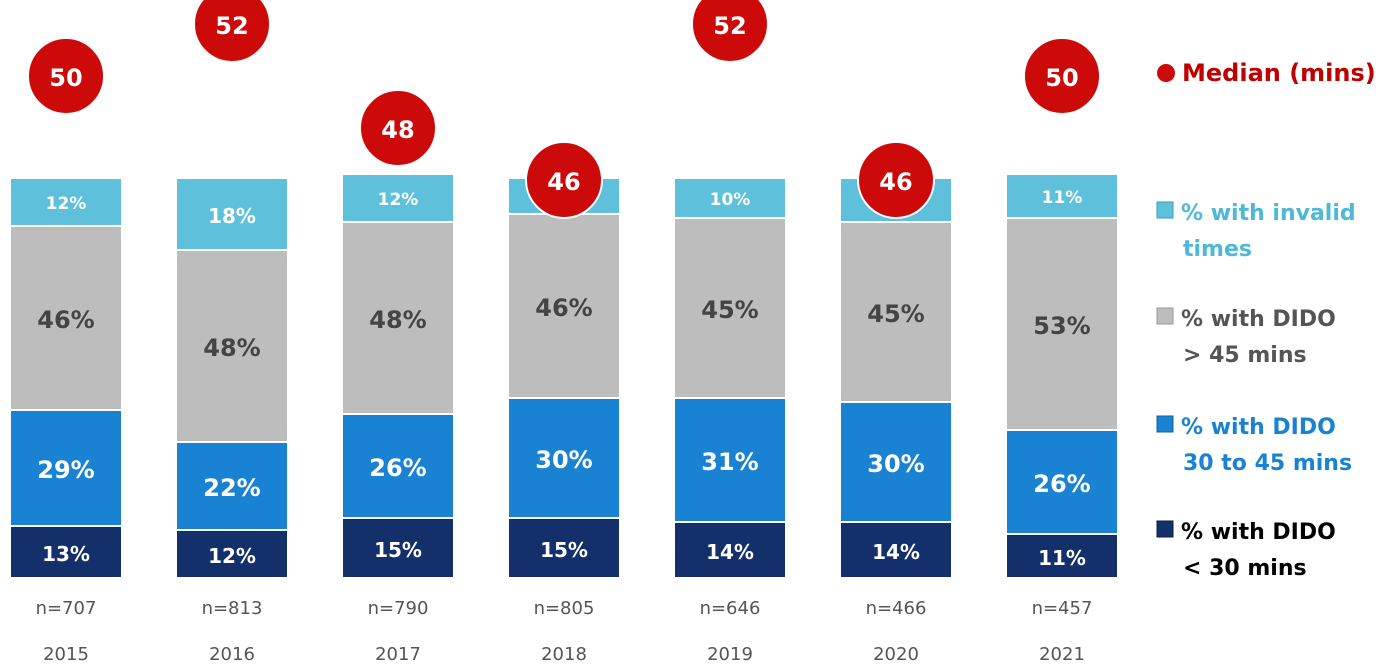 The image size is (1384, 666). I want to click on bar-label-2015-series-2: 46%, so click(65, 320).